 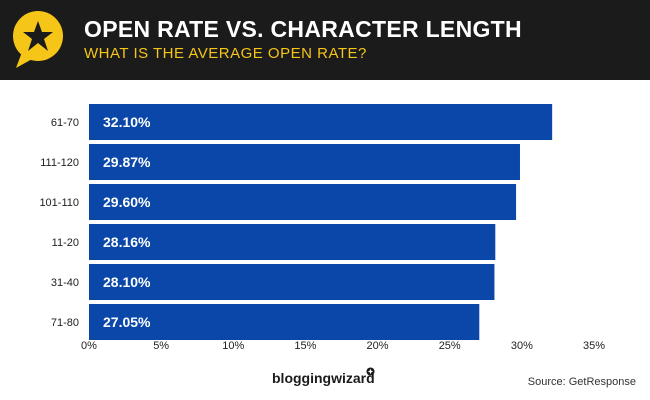 I want to click on source-note: Source: GetResponse, so click(x=581, y=382).